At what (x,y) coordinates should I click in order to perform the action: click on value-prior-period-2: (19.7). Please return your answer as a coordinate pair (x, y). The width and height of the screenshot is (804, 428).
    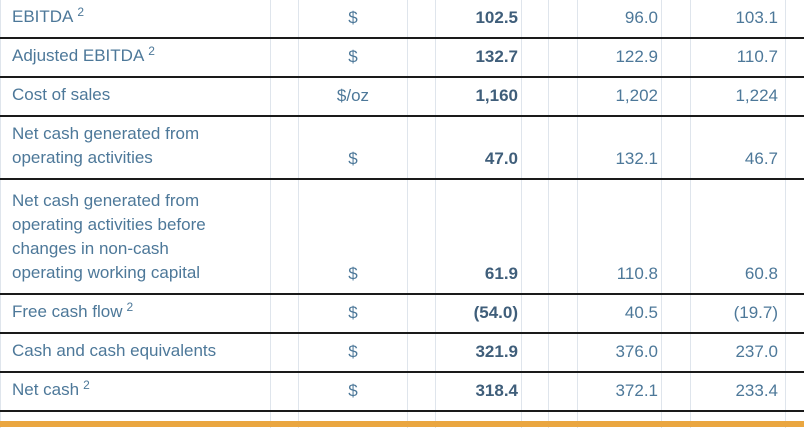
    Looking at the image, I should click on (738, 313).